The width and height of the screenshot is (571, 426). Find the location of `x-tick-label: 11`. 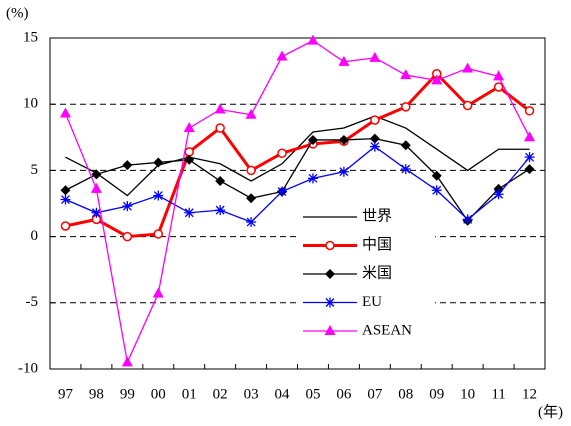

x-tick-label: 11 is located at coordinates (498, 394).